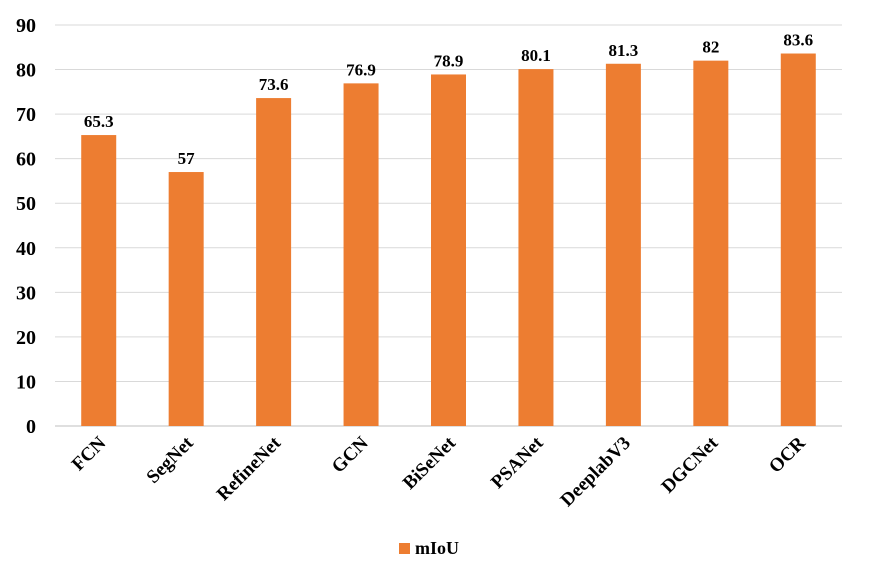 The height and width of the screenshot is (561, 875). Describe the element at coordinates (711, 243) in the screenshot. I see `bar-dgcnet` at that location.